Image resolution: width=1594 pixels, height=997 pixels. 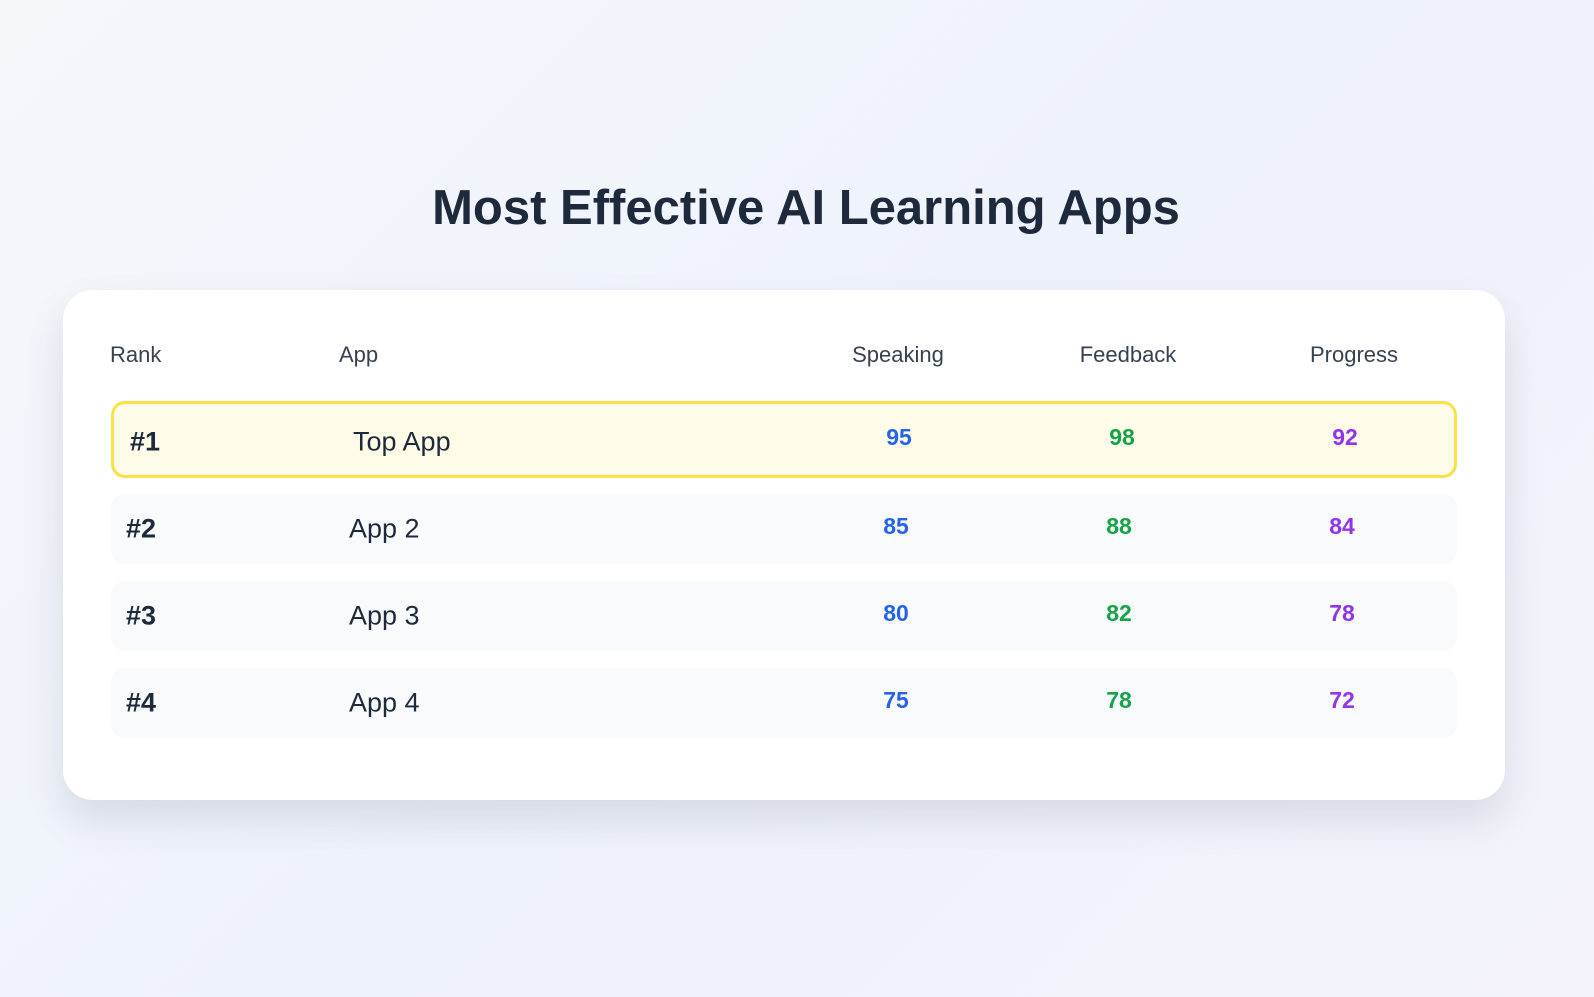 I want to click on rank: #2, so click(x=141, y=528).